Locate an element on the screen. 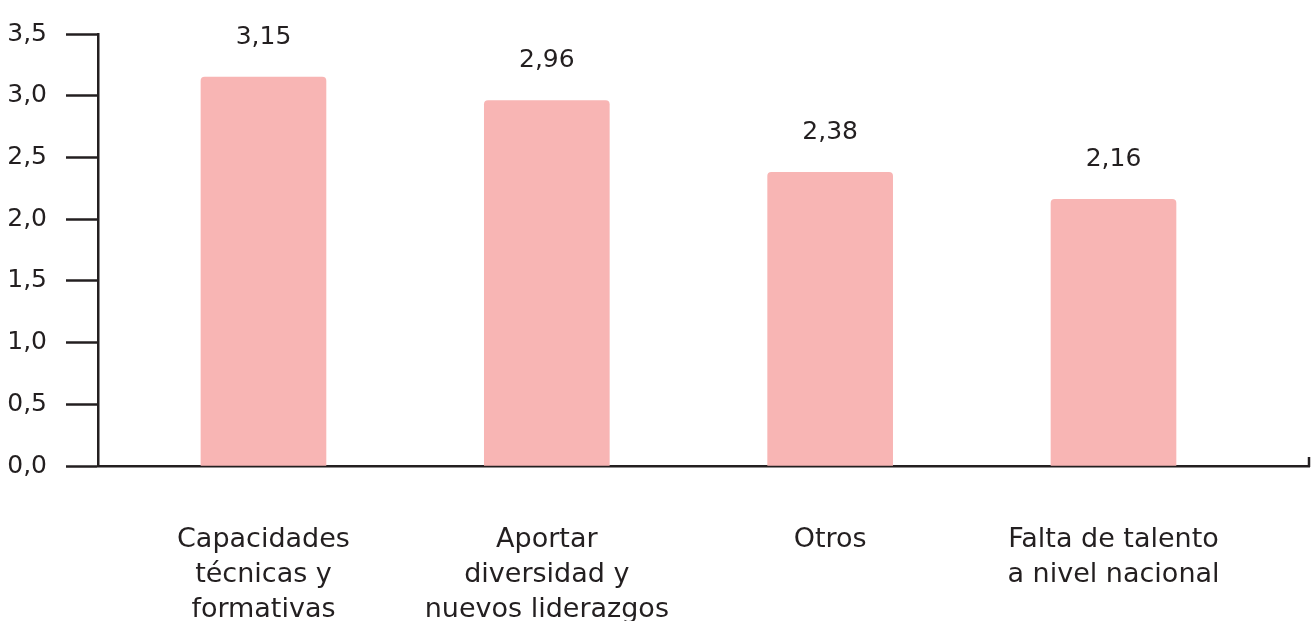 The image size is (1314, 621). data-label: 3,15 is located at coordinates (263, 35).